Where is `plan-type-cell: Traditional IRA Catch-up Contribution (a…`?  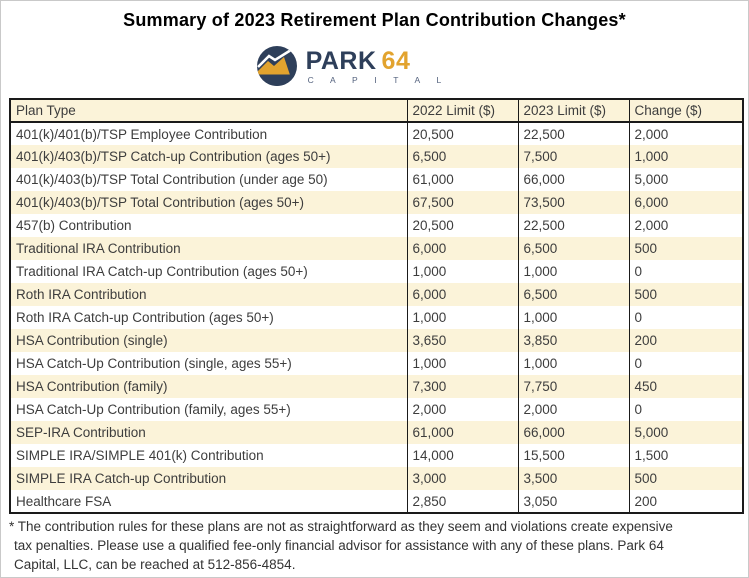
plan-type-cell: Traditional IRA Catch-up Contribution (a… is located at coordinates (162, 271).